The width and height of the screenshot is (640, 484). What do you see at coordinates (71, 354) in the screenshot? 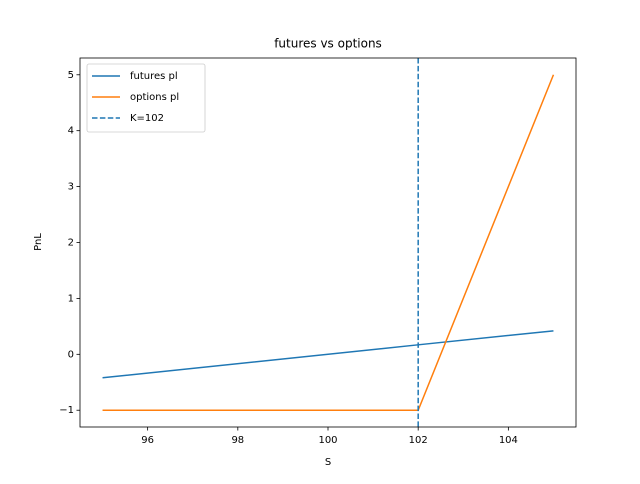
I see `y-tick-label: 0` at bounding box center [71, 354].